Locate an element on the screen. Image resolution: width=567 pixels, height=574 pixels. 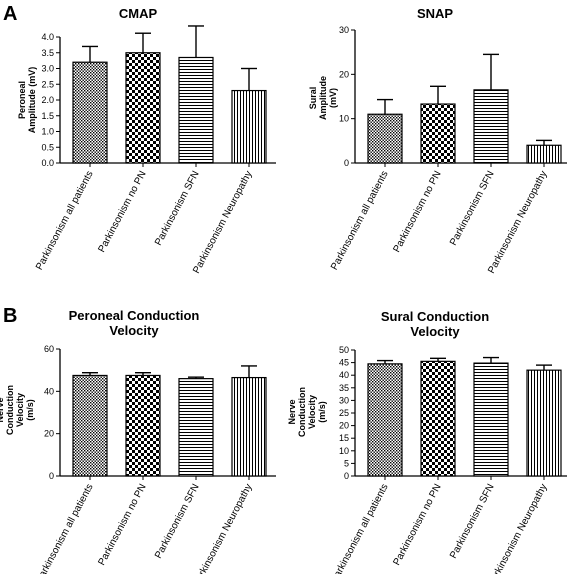
y-tick-label: 2.0 is located at coordinates (47, 100).